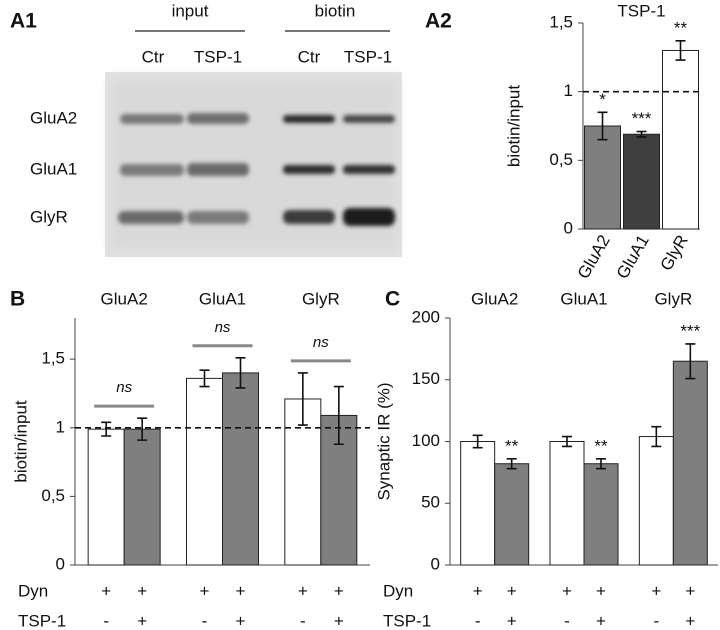 This screenshot has height=630, width=720. What do you see at coordinates (426, 316) in the screenshot?
I see `y-tick-label: 200` at bounding box center [426, 316].